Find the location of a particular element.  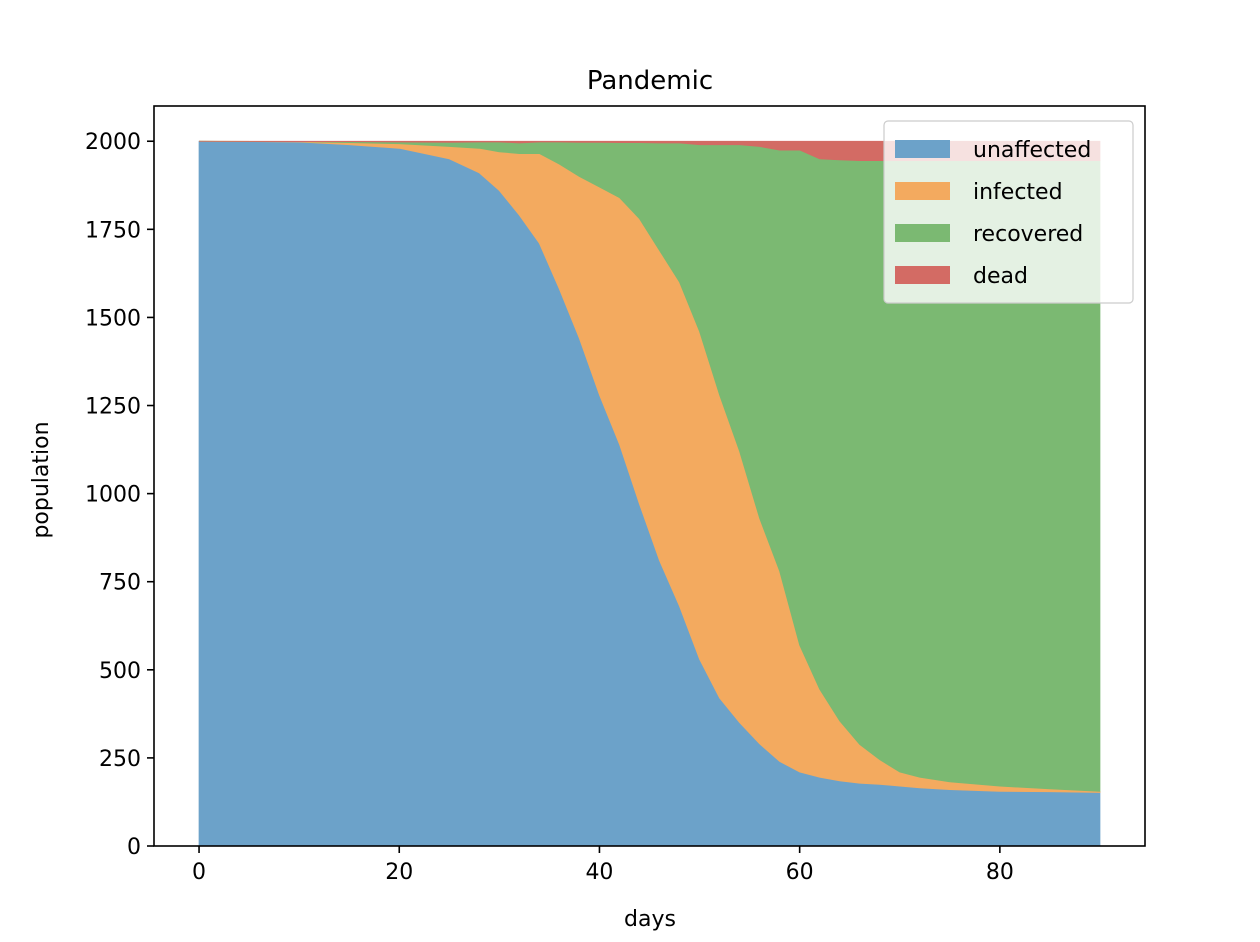

y-tick-label: 0 is located at coordinates (134, 847).